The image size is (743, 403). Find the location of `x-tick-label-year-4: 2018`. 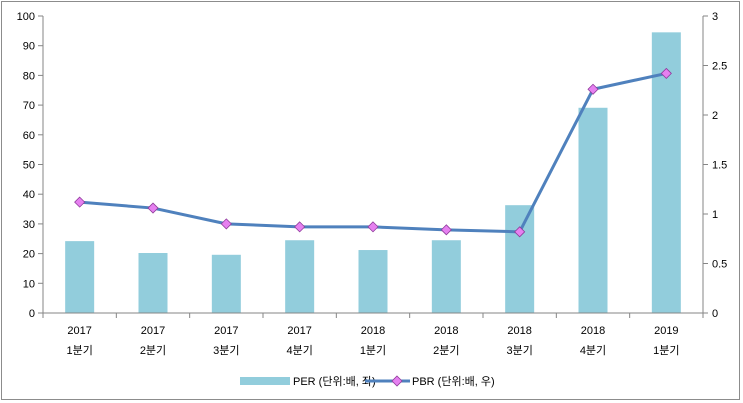

x-tick-label-year-4: 2018 is located at coordinates (373, 331).